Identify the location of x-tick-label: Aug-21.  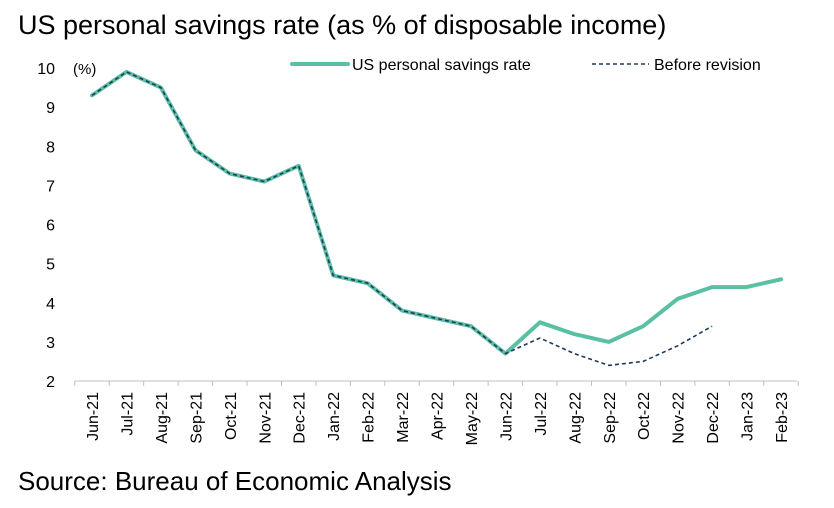
(162, 418).